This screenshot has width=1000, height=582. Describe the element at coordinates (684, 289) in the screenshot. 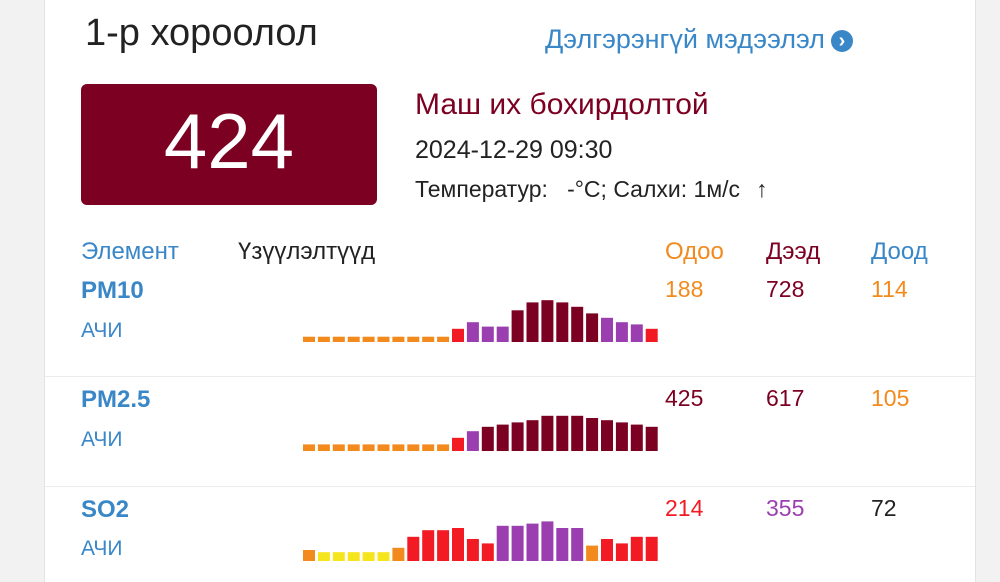

I see `row-pm10-current: 188` at that location.